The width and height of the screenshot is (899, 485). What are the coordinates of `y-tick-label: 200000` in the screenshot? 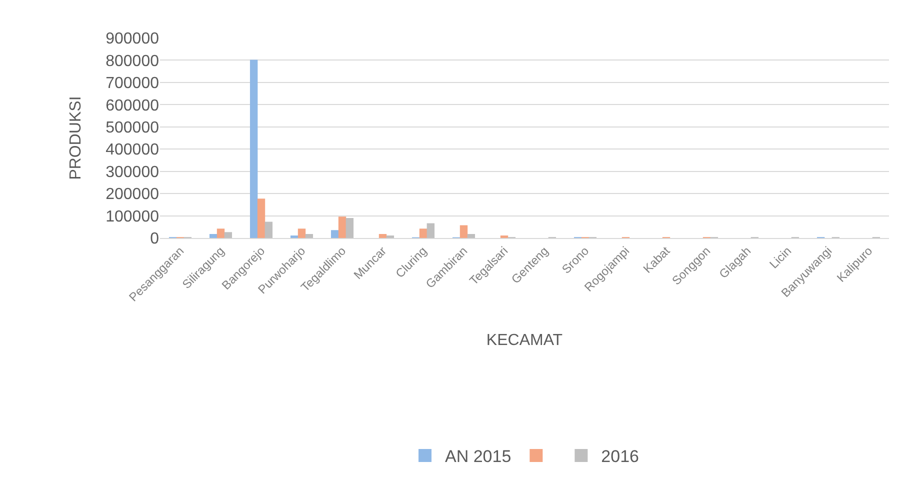 It's located at (133, 195).